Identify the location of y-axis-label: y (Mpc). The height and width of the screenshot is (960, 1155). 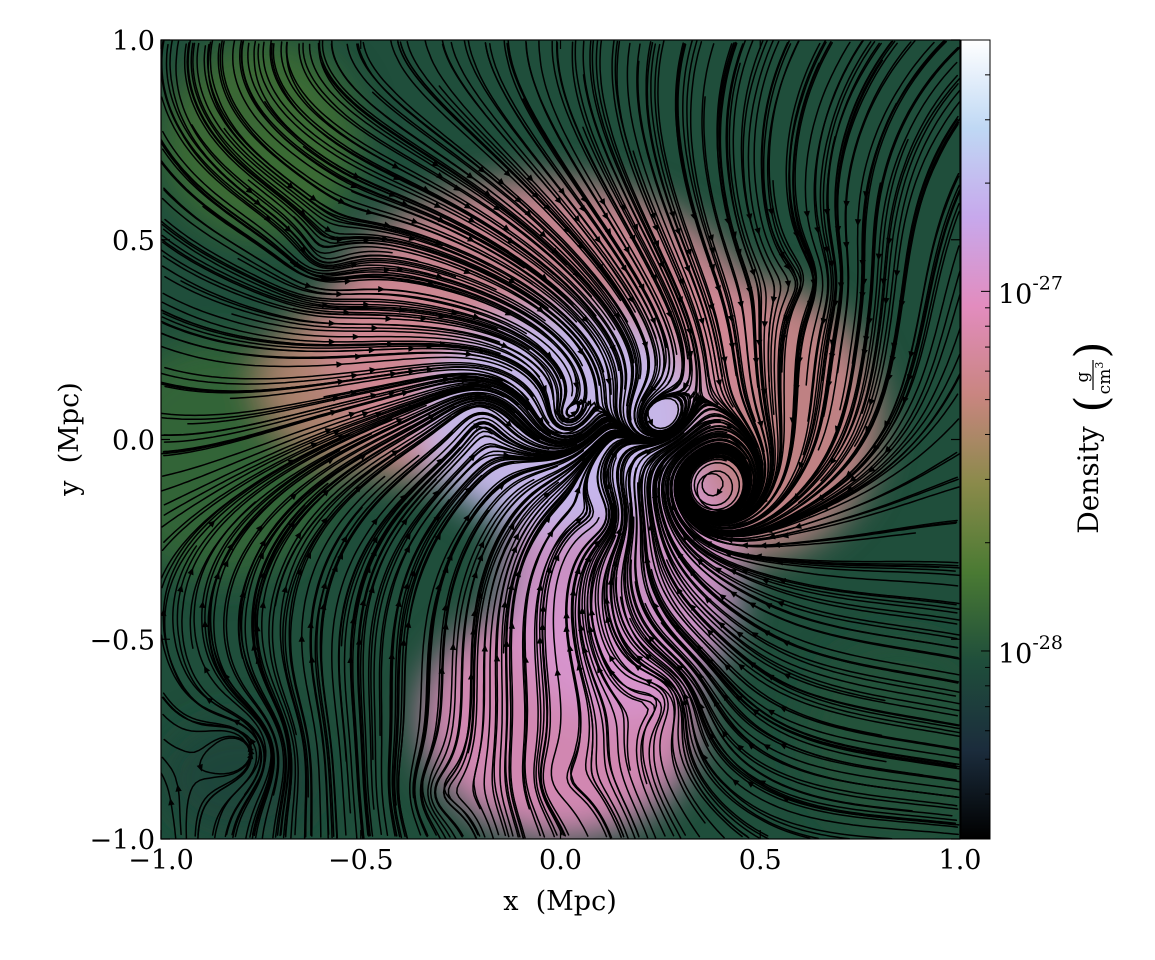
(69, 439).